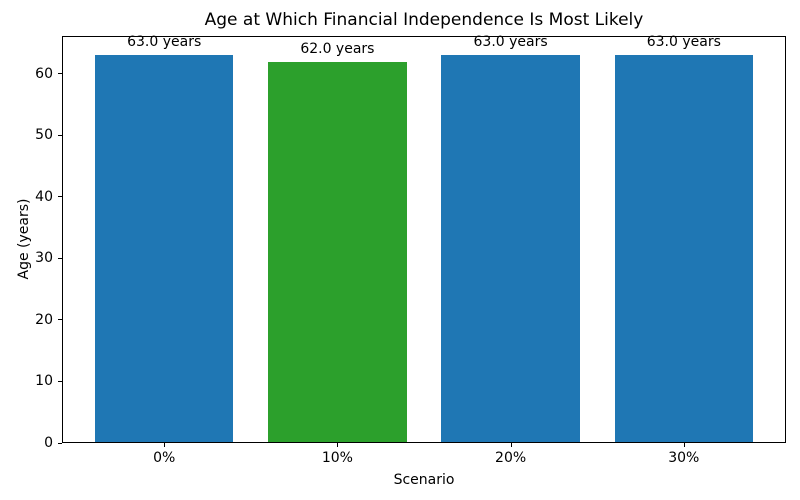  Describe the element at coordinates (44, 196) in the screenshot. I see `y-tick-label: 40` at that location.